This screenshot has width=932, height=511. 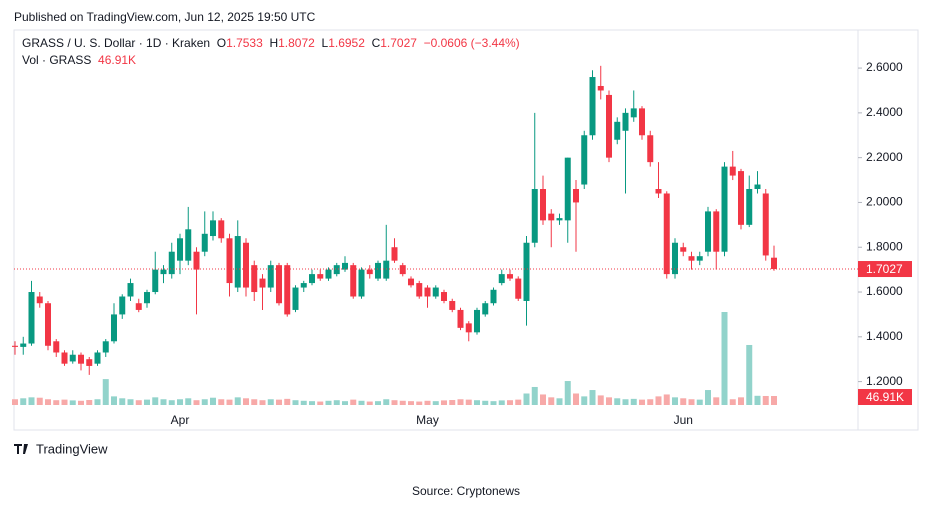 I want to click on y-tick-label: 2.0000, so click(x=884, y=202).